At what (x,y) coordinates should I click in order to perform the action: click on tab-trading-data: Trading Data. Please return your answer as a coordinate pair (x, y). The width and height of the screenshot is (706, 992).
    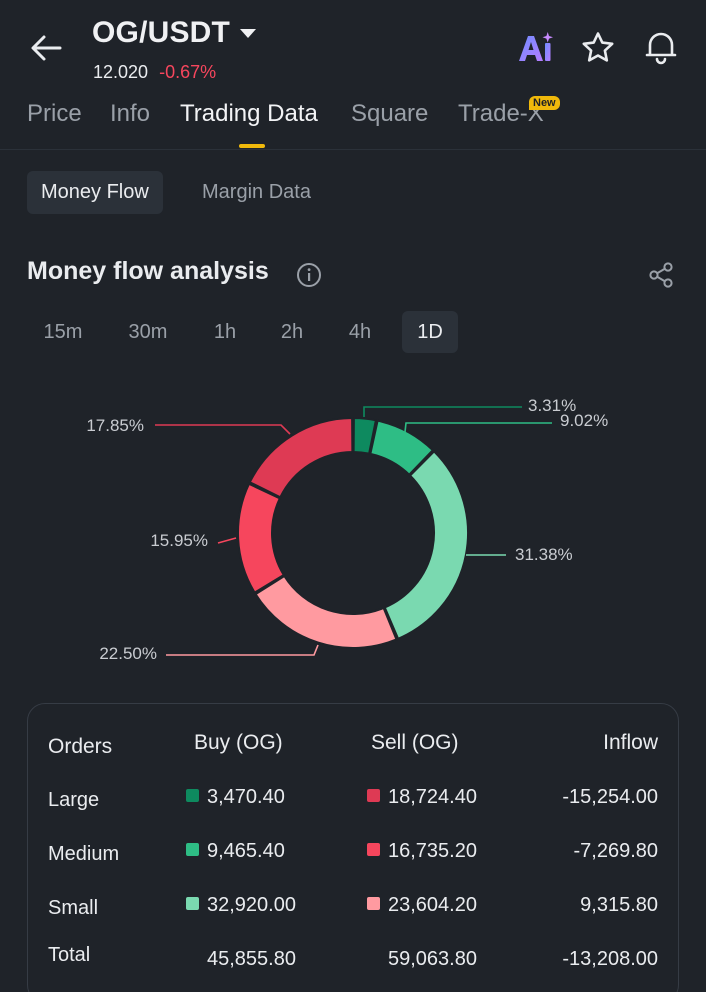
    Looking at the image, I should click on (249, 113).